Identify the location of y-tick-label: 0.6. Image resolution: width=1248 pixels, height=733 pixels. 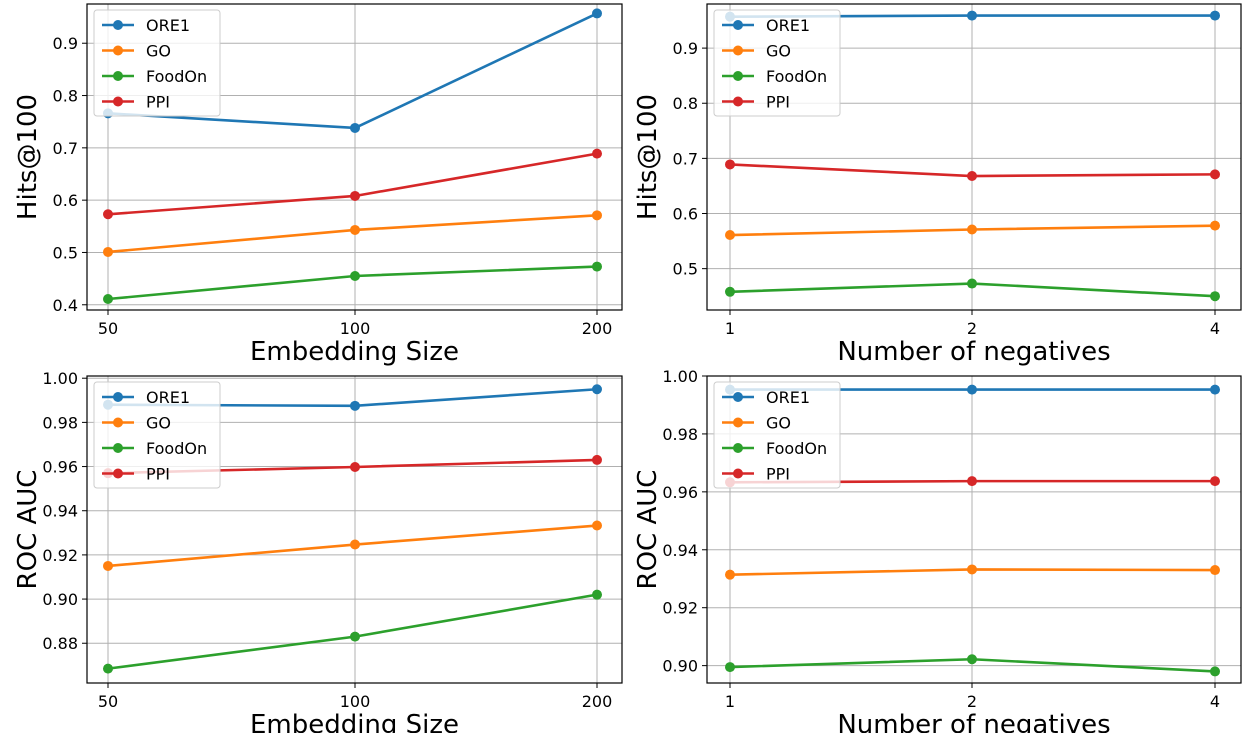
(65, 200).